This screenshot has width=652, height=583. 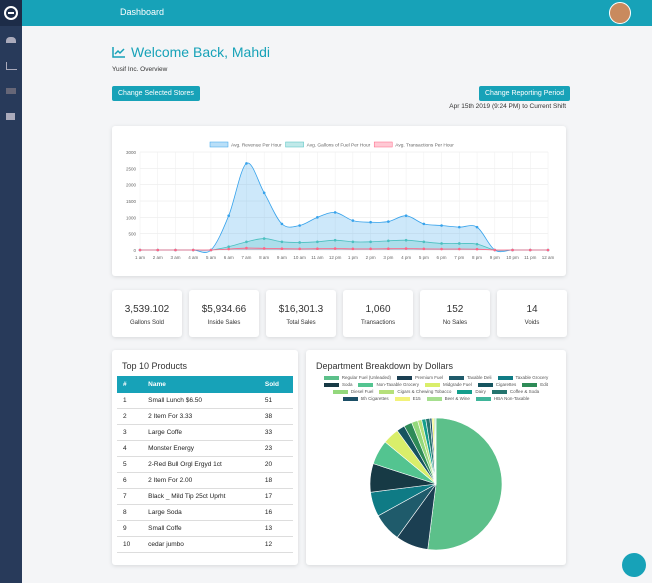 I want to click on legend-label: HBA Non-Taxable, so click(x=511, y=398).